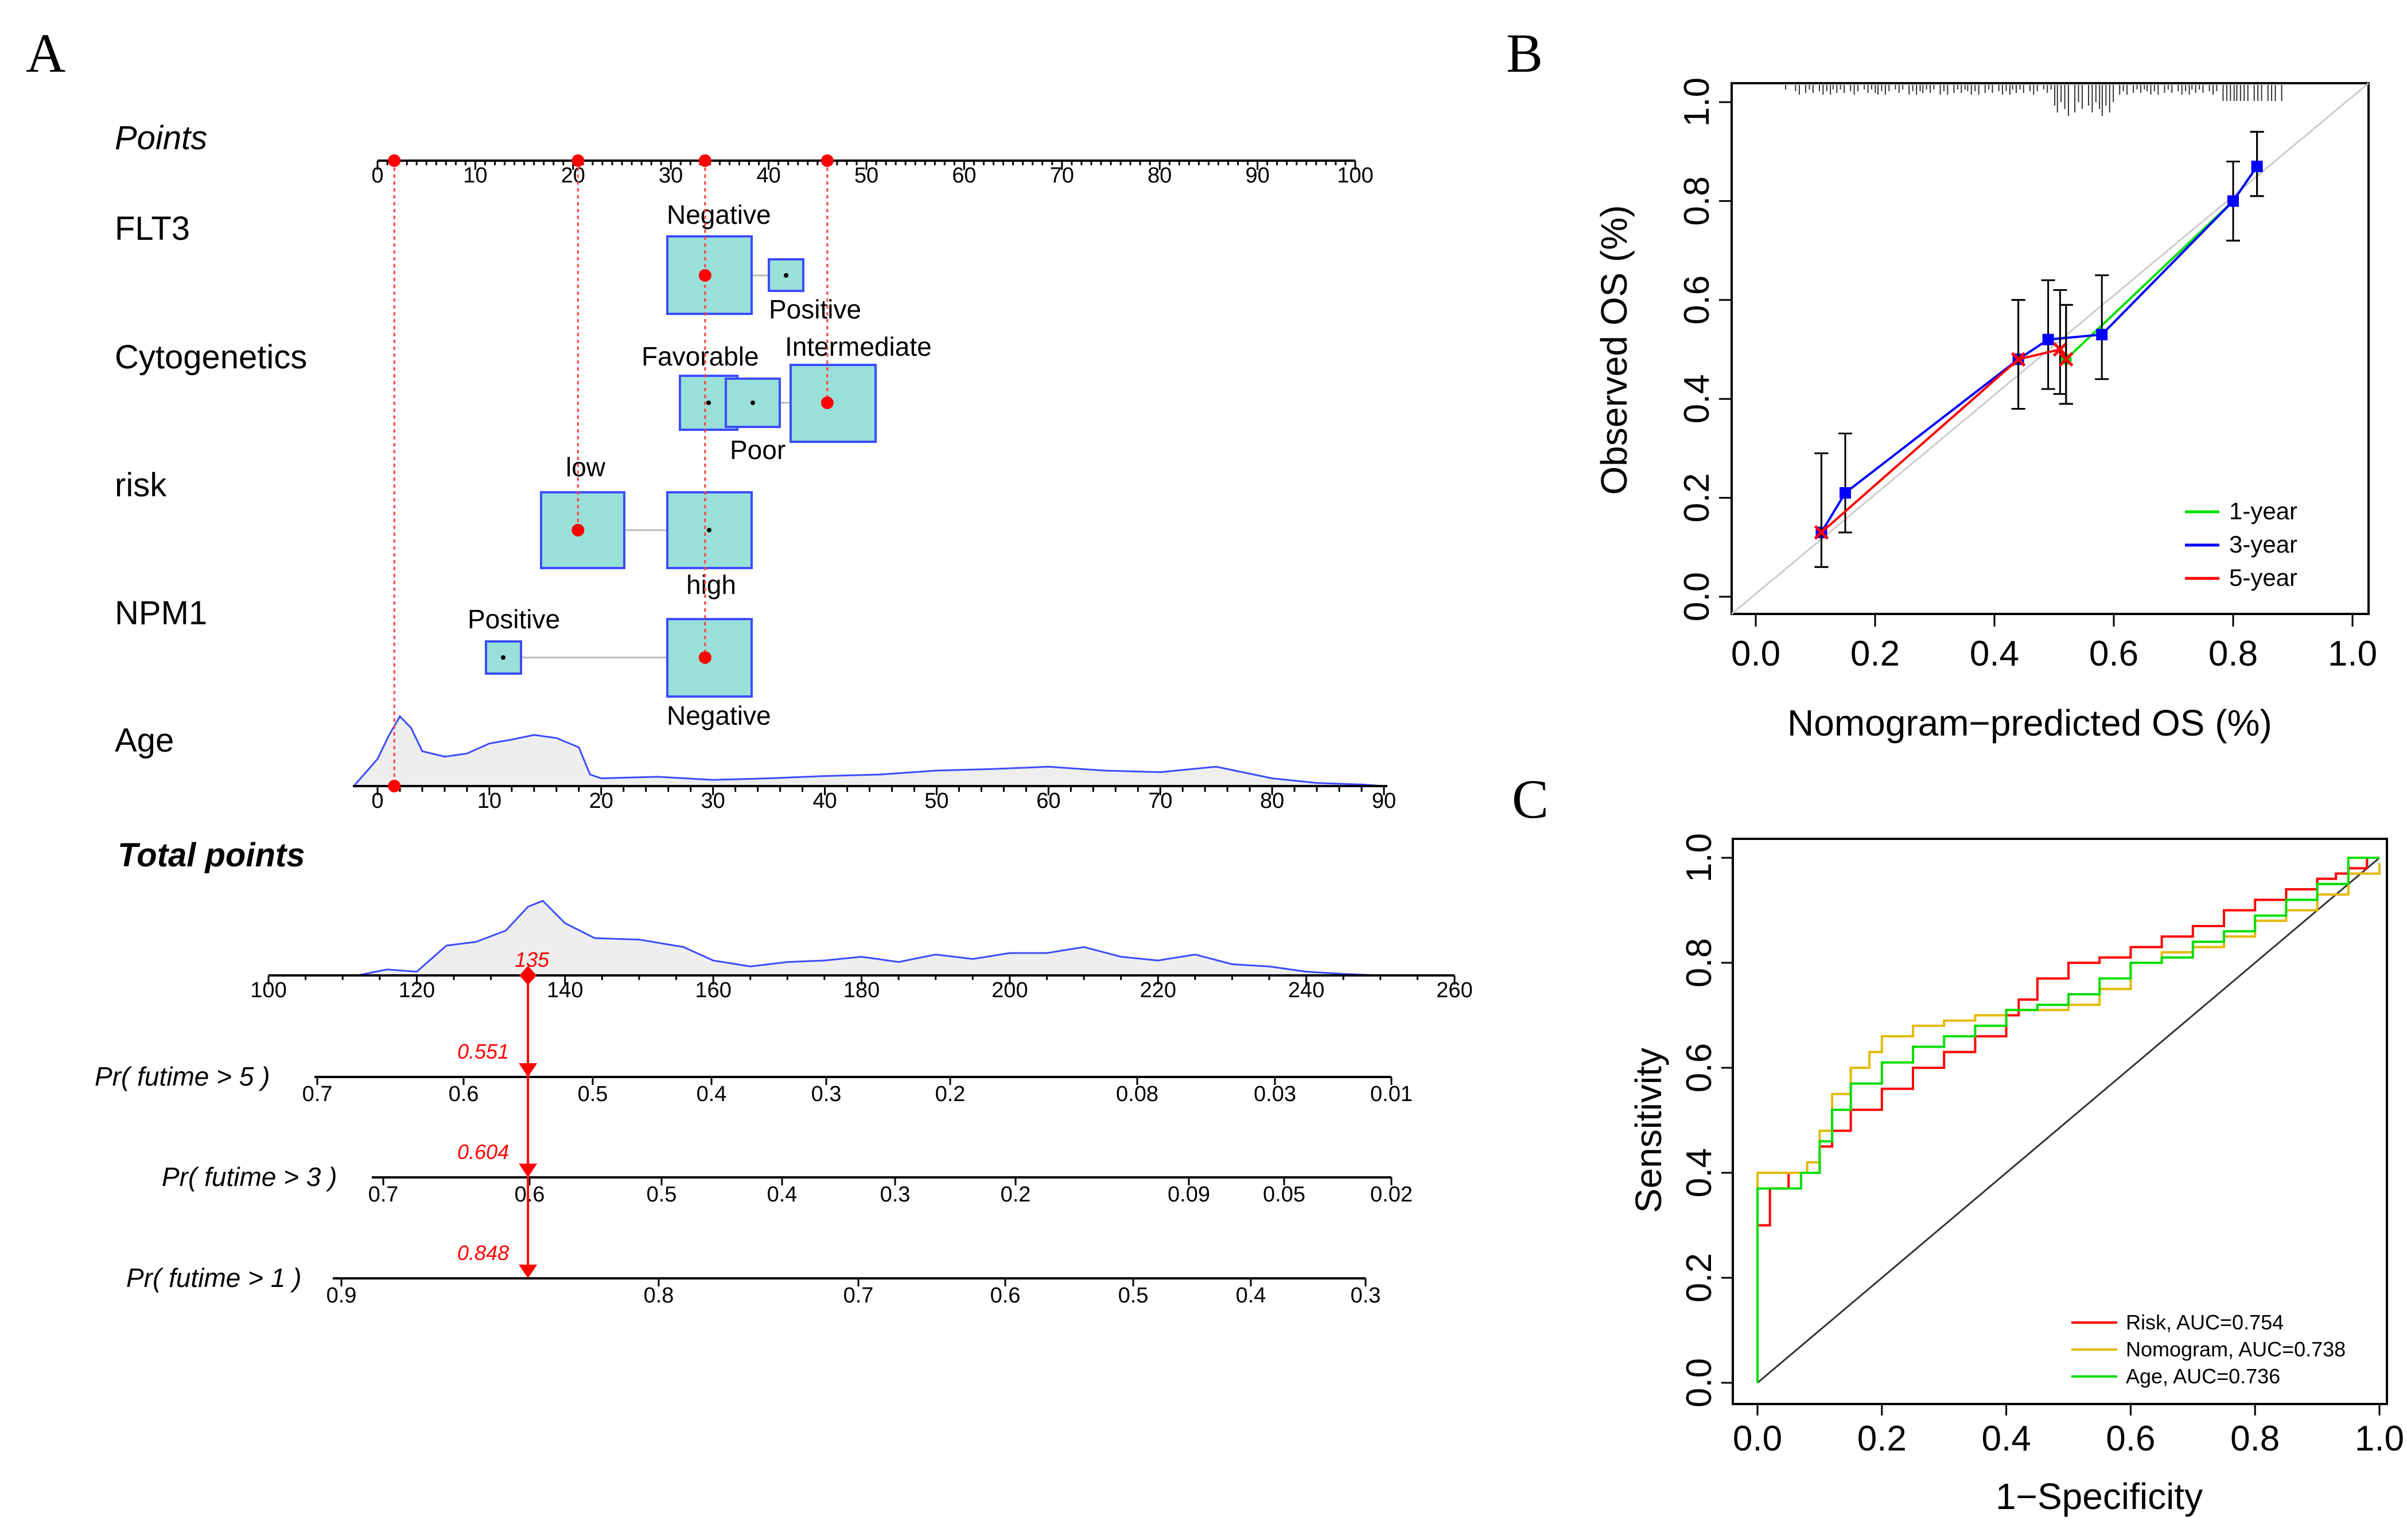 The width and height of the screenshot is (2407, 1540). I want to click on roc-curve, so click(2067, 1120).